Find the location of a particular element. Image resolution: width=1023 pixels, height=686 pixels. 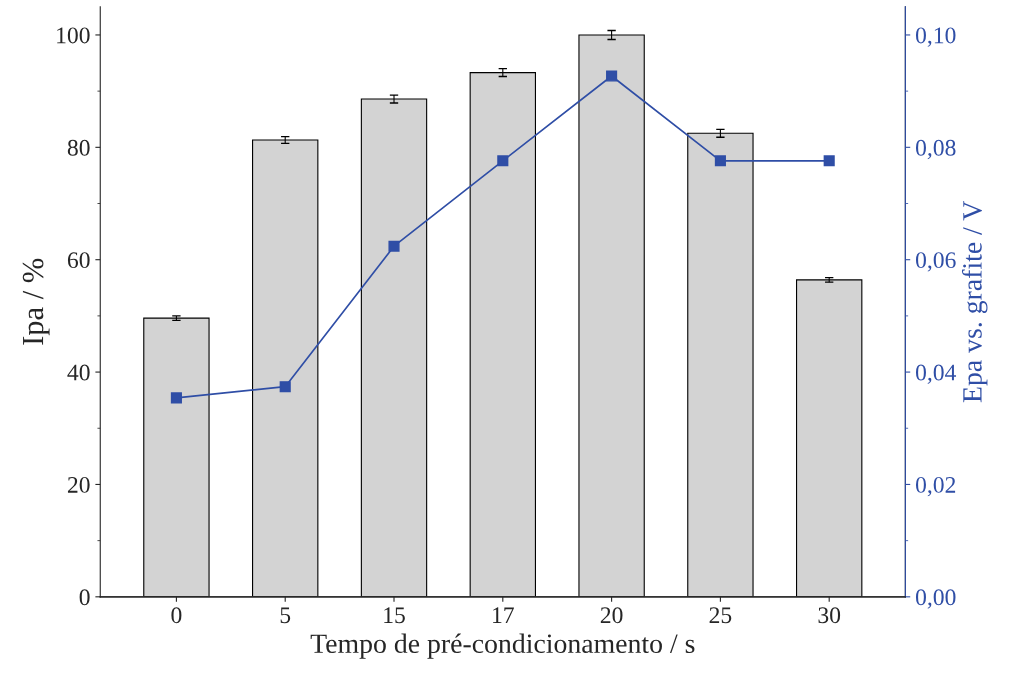

x-tick-label: 20 is located at coordinates (611, 615).